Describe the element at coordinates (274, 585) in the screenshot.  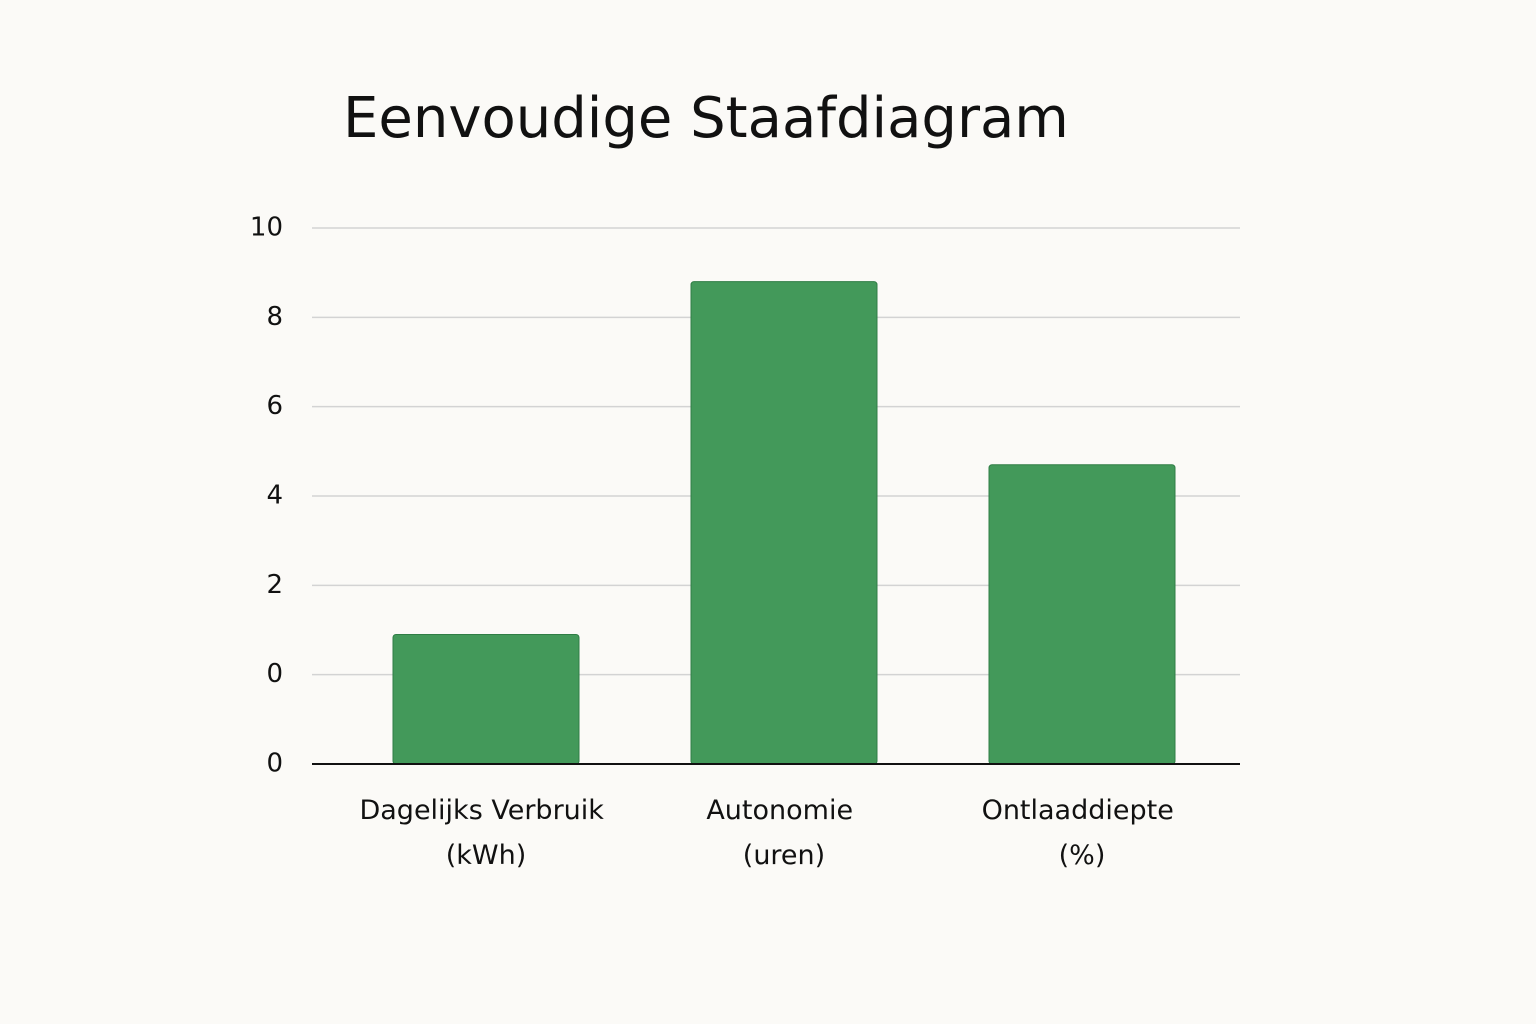
I see `y-tick-label: 2` at that location.